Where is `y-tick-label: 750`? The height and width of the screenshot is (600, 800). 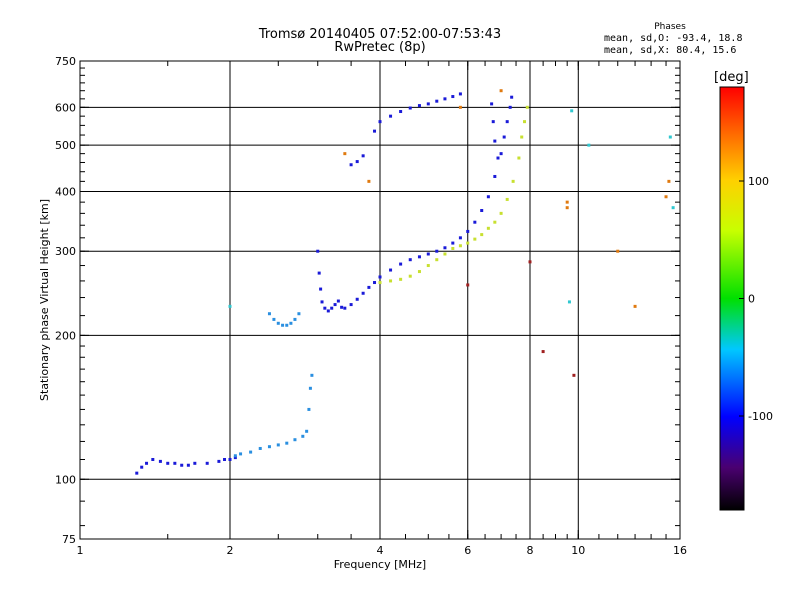 y-tick-label: 750 is located at coordinates (65, 61).